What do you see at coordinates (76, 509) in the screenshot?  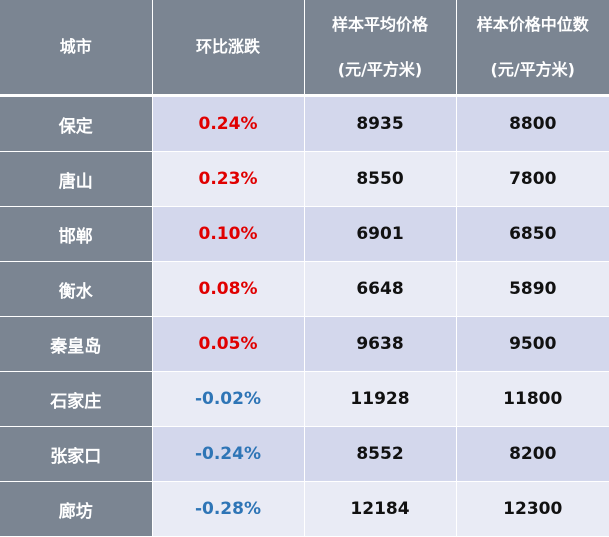 I see `city-cell: 廊坊` at bounding box center [76, 509].